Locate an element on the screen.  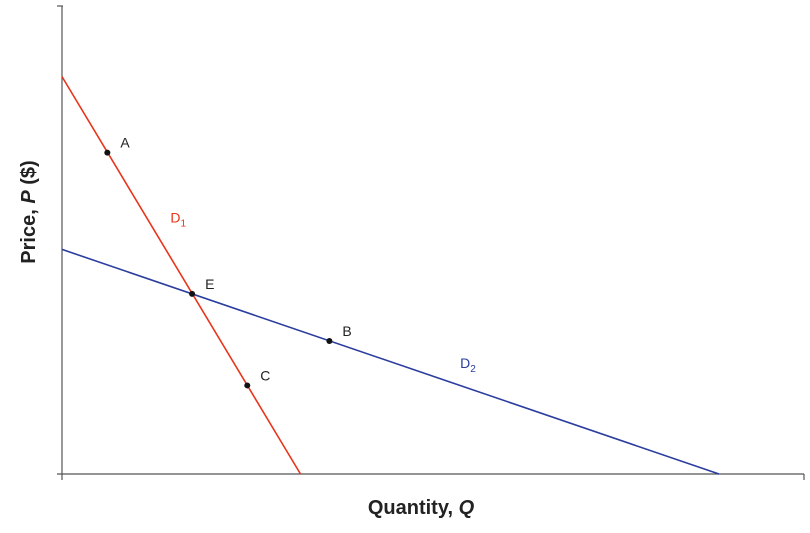
y-axis-title-text: Price, is located at coordinates (29, 234).